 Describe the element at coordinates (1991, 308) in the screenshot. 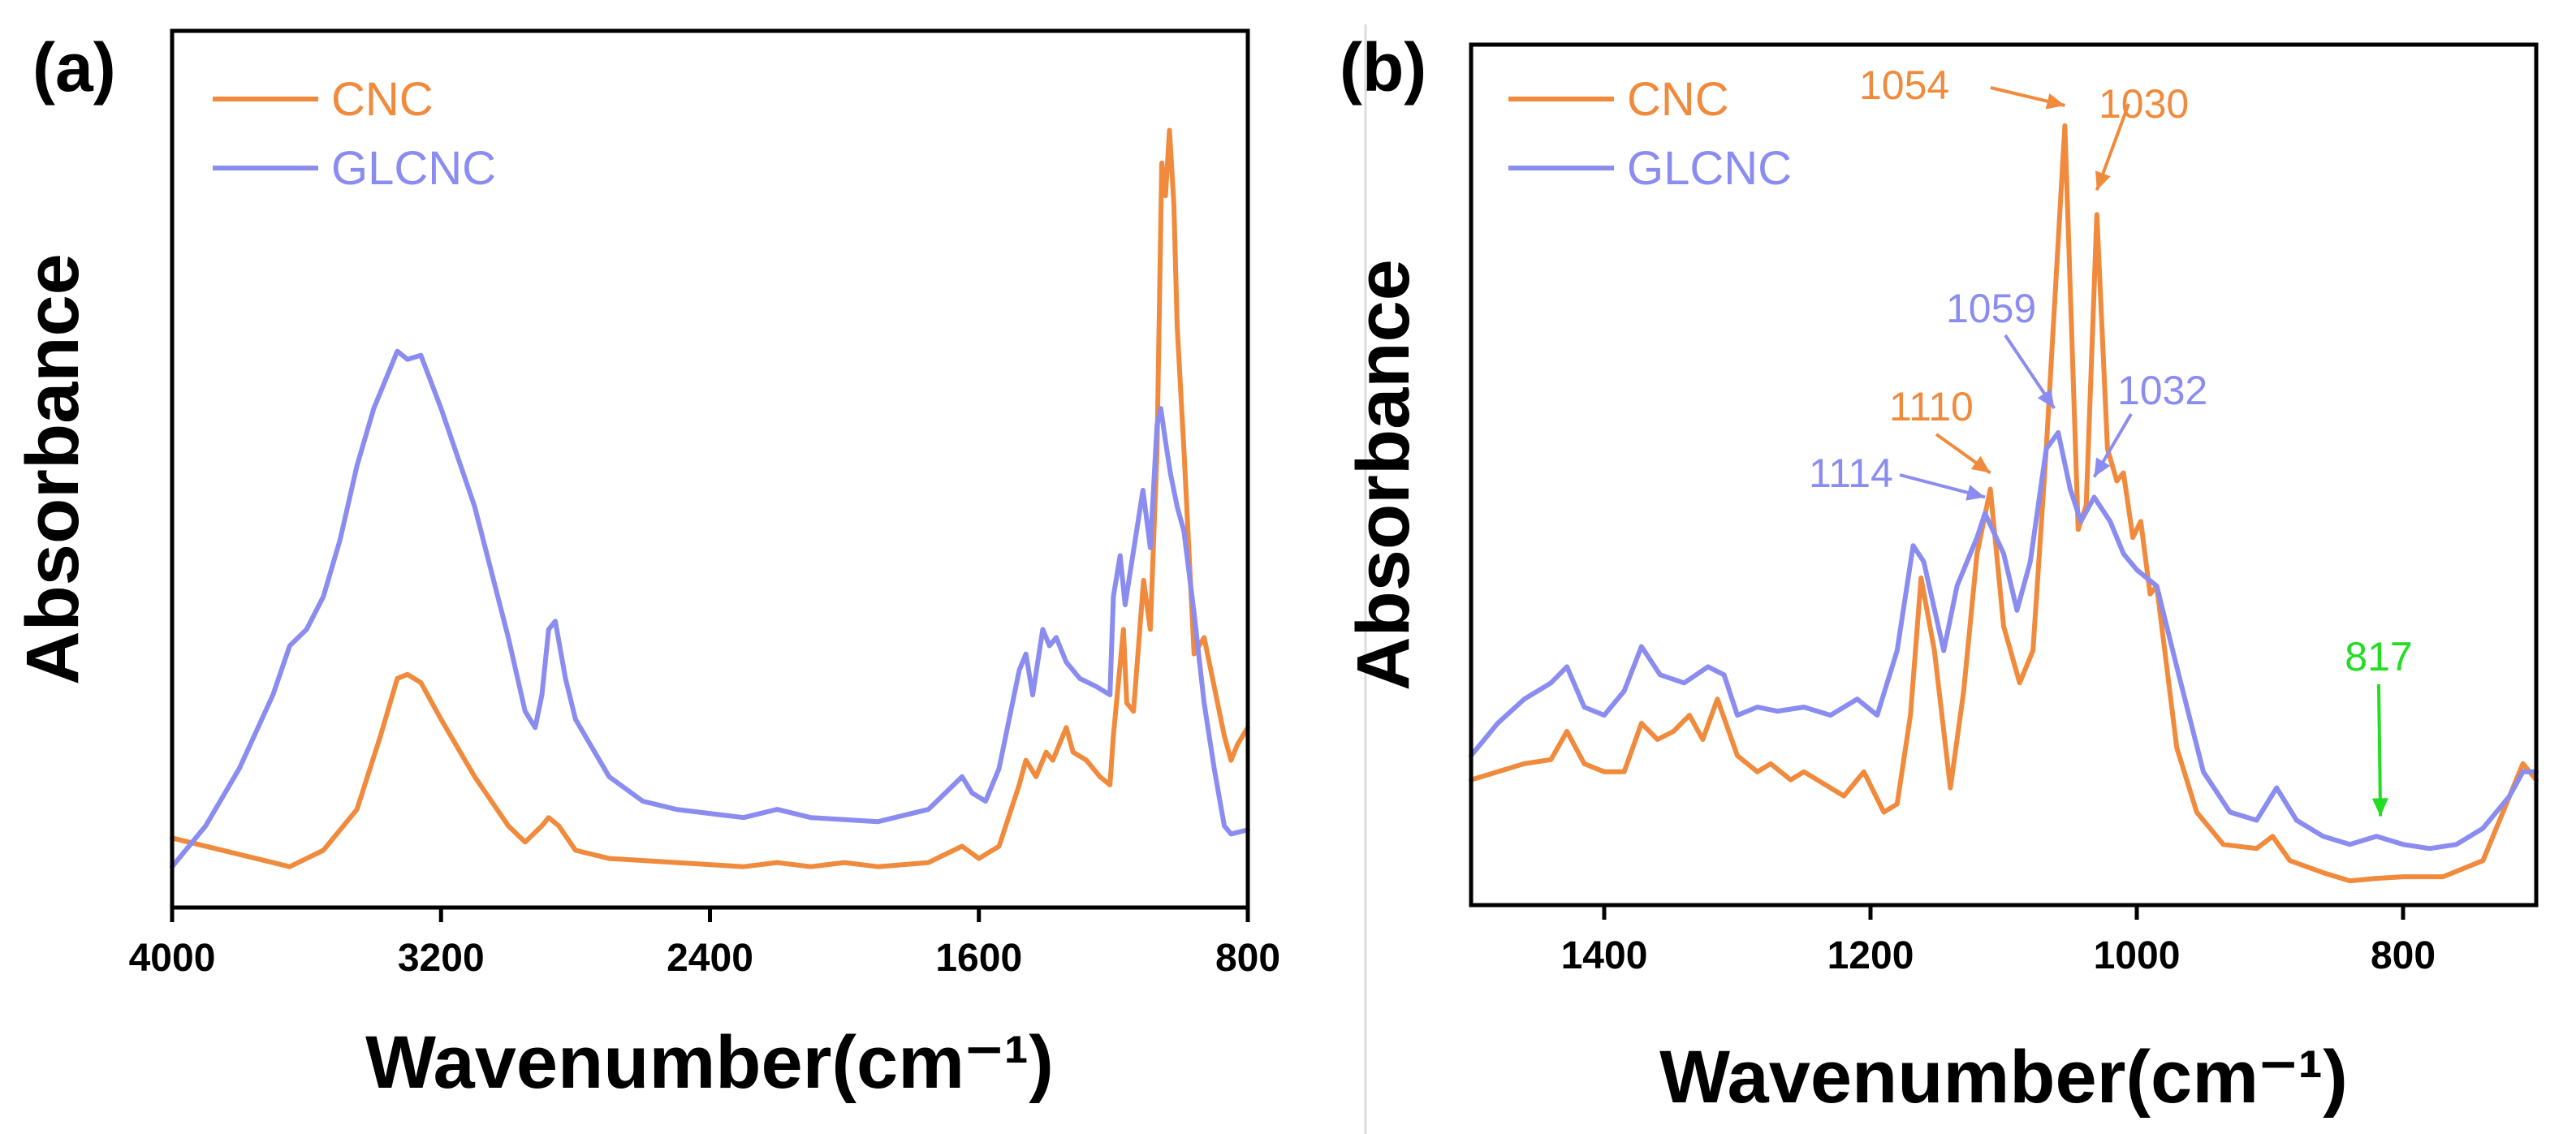

I see `annotation-label-1059: 1059` at that location.